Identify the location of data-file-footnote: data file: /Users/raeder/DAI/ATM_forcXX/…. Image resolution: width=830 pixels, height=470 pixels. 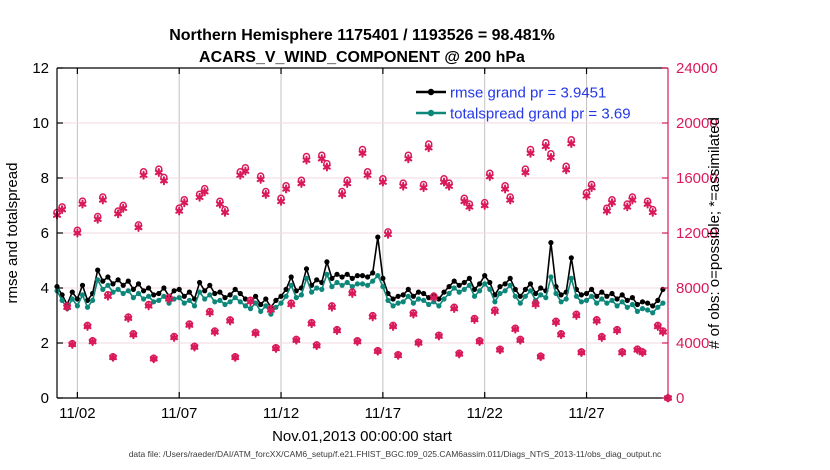
(395, 454).